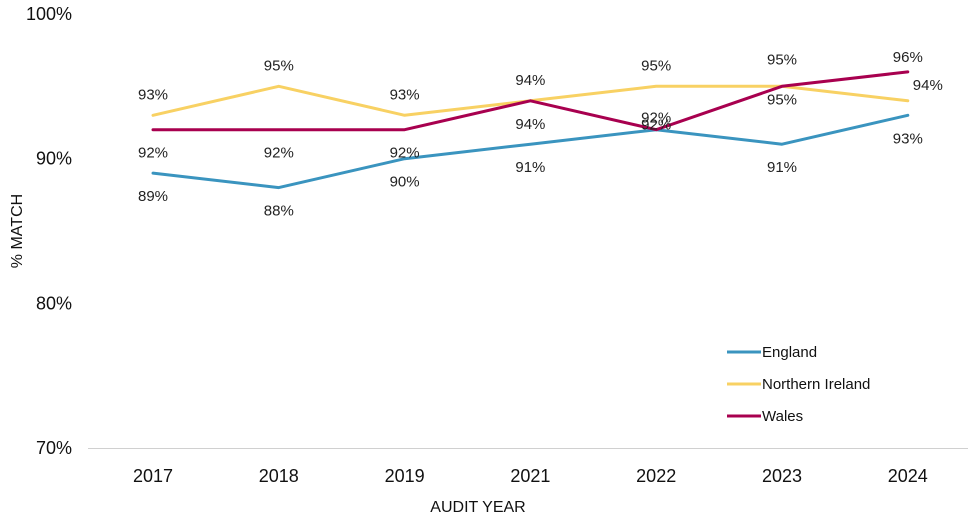 The image size is (970, 527). Describe the element at coordinates (153, 196) in the screenshot. I see `data-label-england-2017: 89%` at that location.